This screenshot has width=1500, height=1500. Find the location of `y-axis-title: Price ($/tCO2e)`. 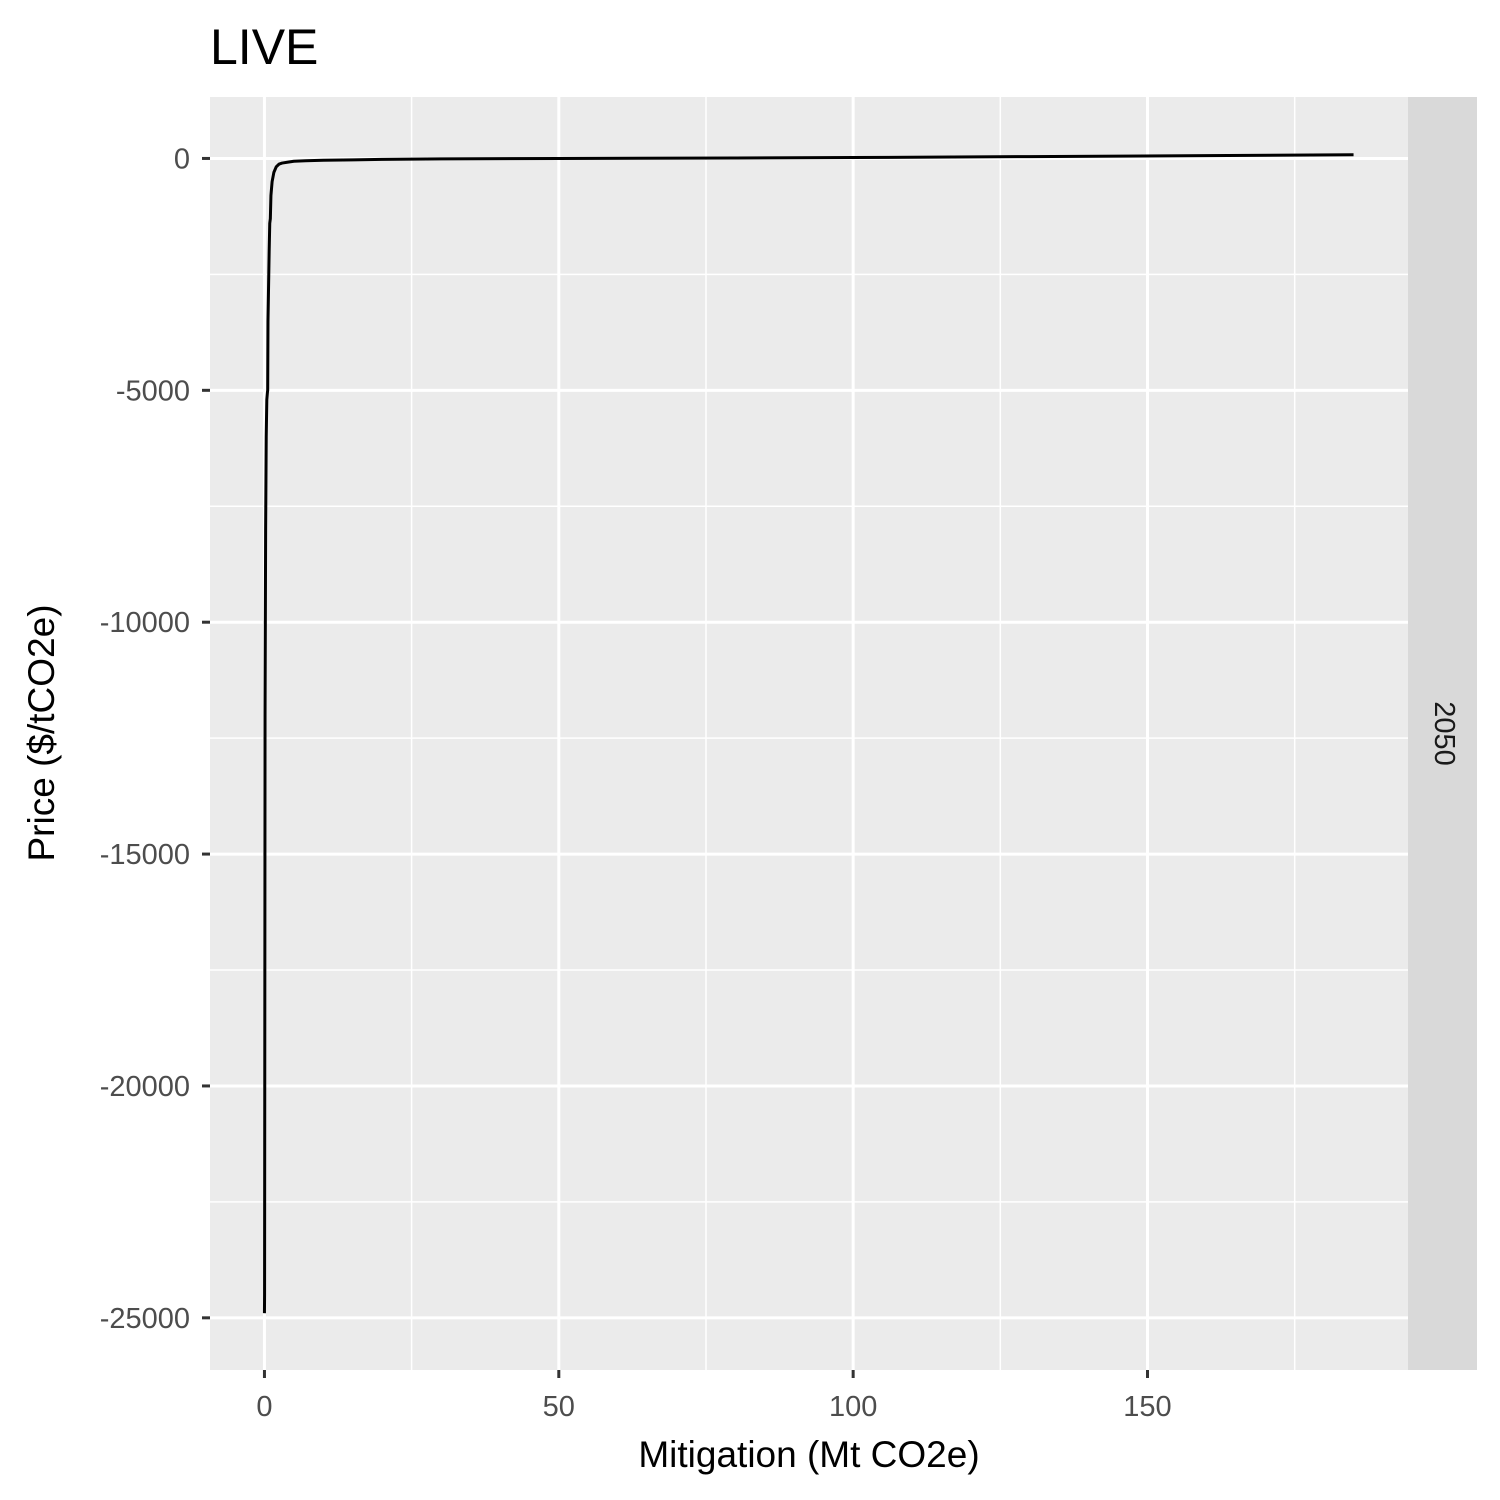

y-axis-title: Price ($/tCO2e) is located at coordinates (41, 732).